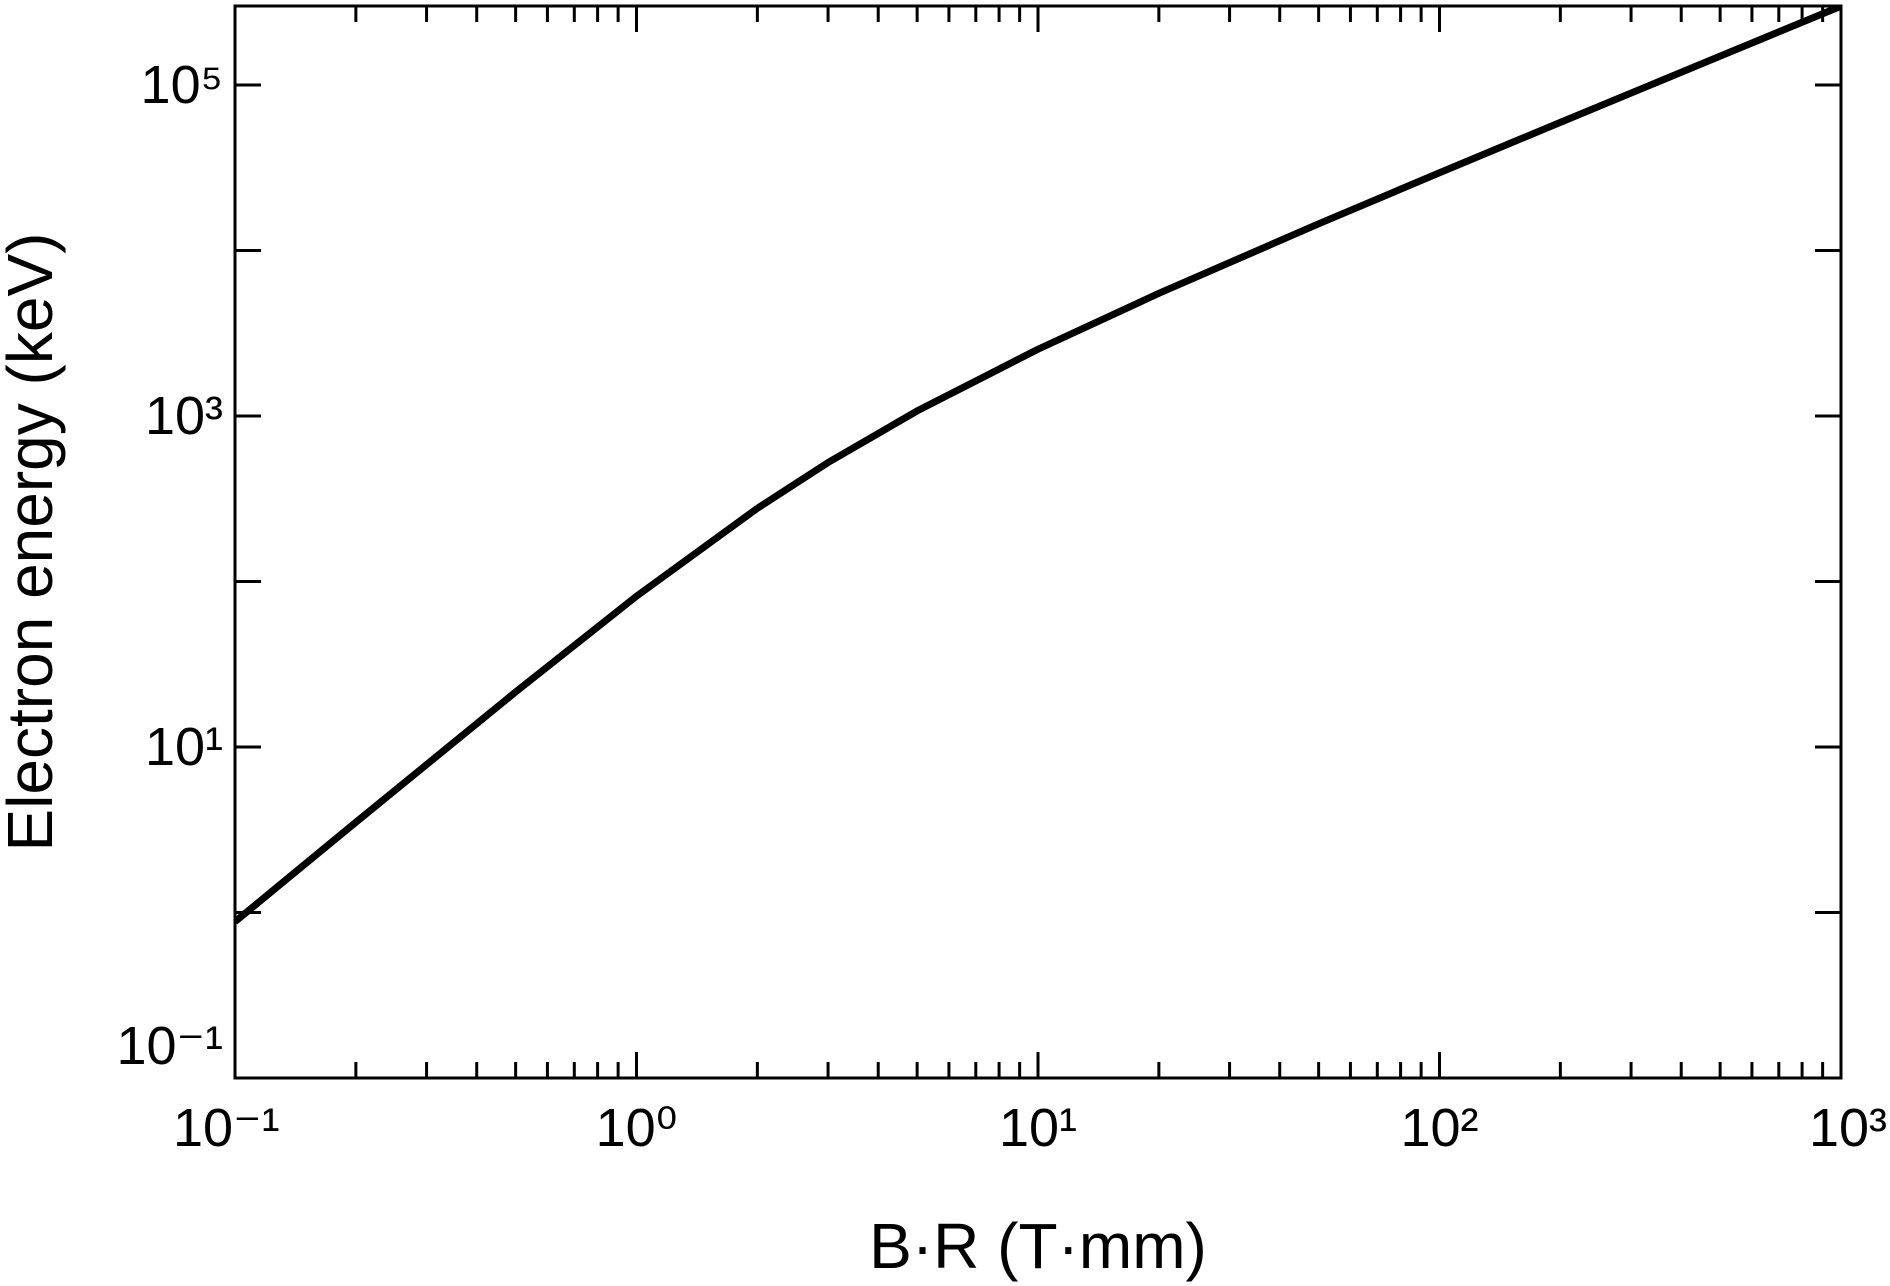  Describe the element at coordinates (184, 416) in the screenshot. I see `y-tick-label: 10³` at that location.